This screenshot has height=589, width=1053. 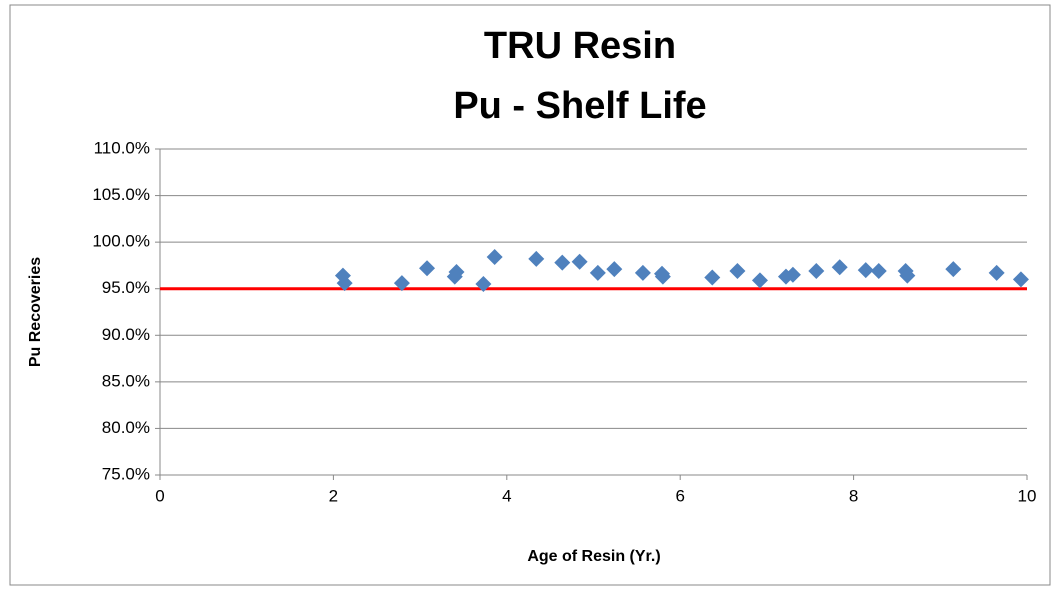 What do you see at coordinates (121, 241) in the screenshot?
I see `y-tick-label: 100.0%` at bounding box center [121, 241].